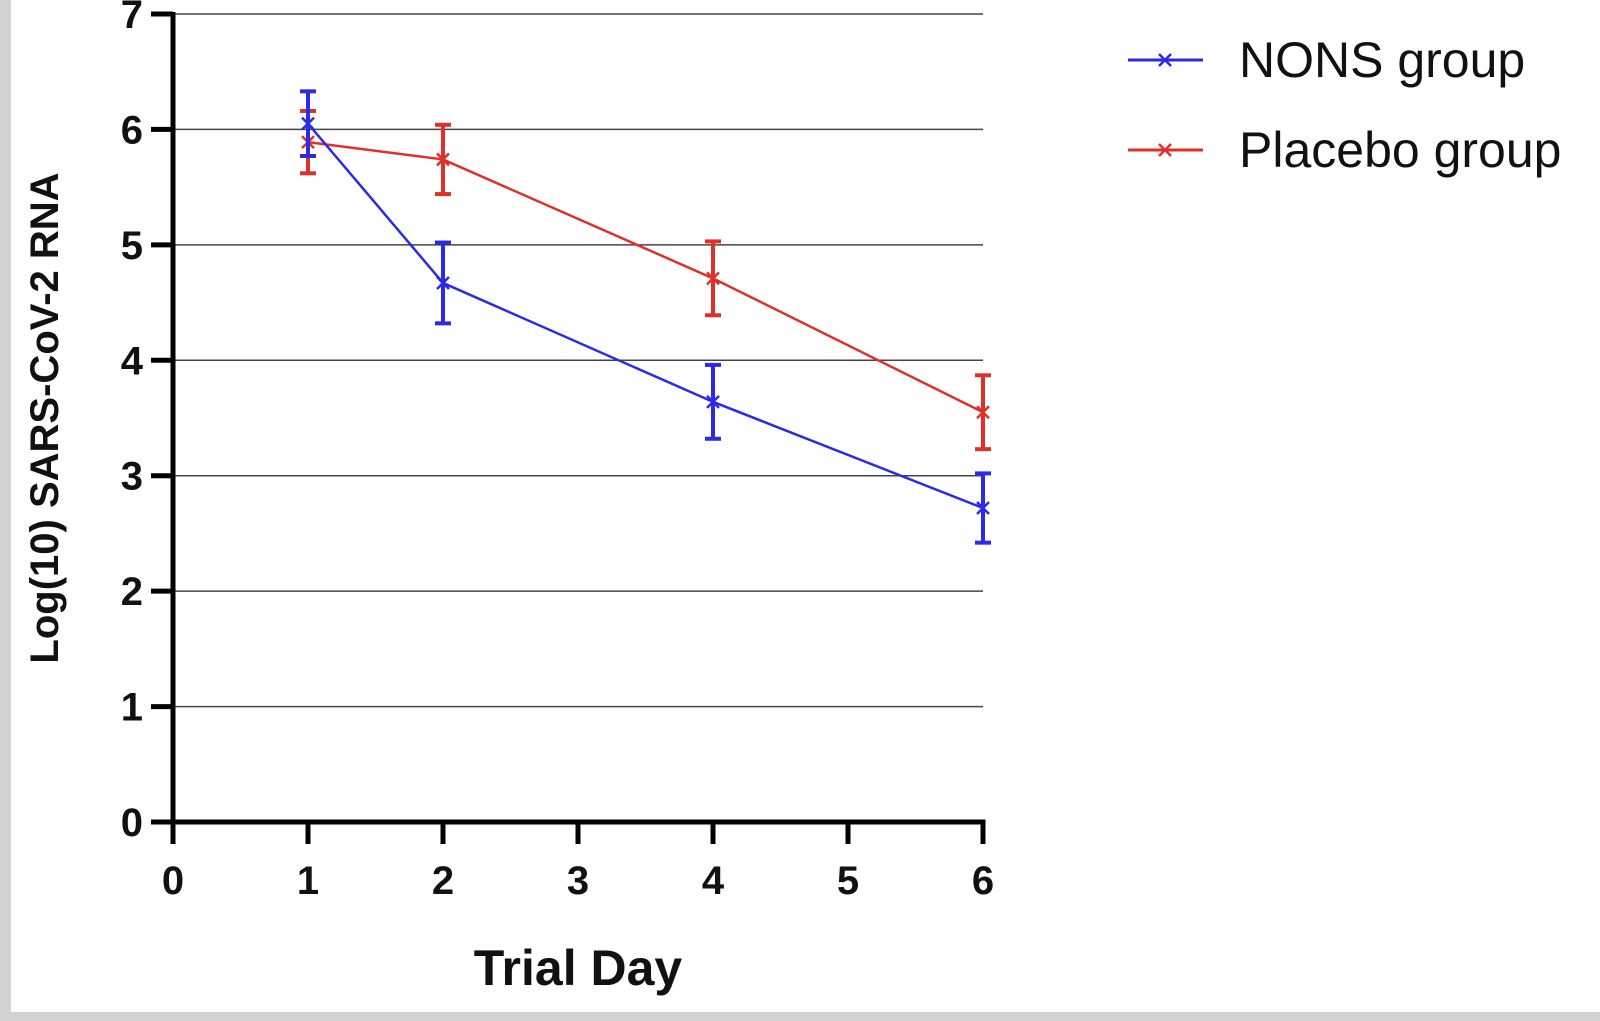  What do you see at coordinates (132, 246) in the screenshot?
I see `y-tick-label: 5` at bounding box center [132, 246].